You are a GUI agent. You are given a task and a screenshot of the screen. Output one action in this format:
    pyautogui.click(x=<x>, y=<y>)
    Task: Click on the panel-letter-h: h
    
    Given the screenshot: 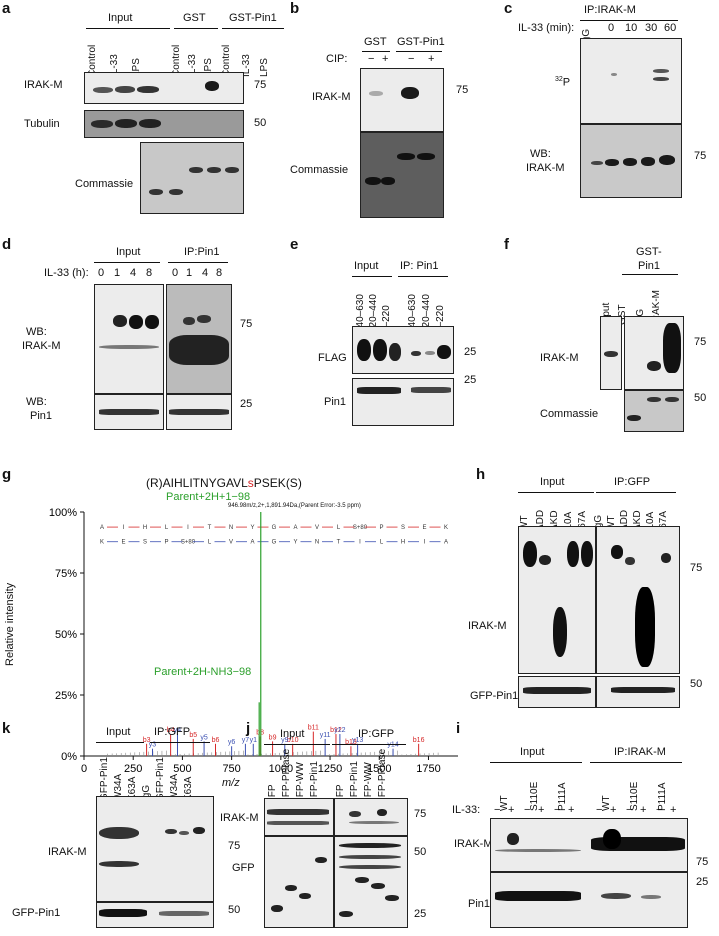 What is the action you would take?
    pyautogui.click(x=481, y=474)
    